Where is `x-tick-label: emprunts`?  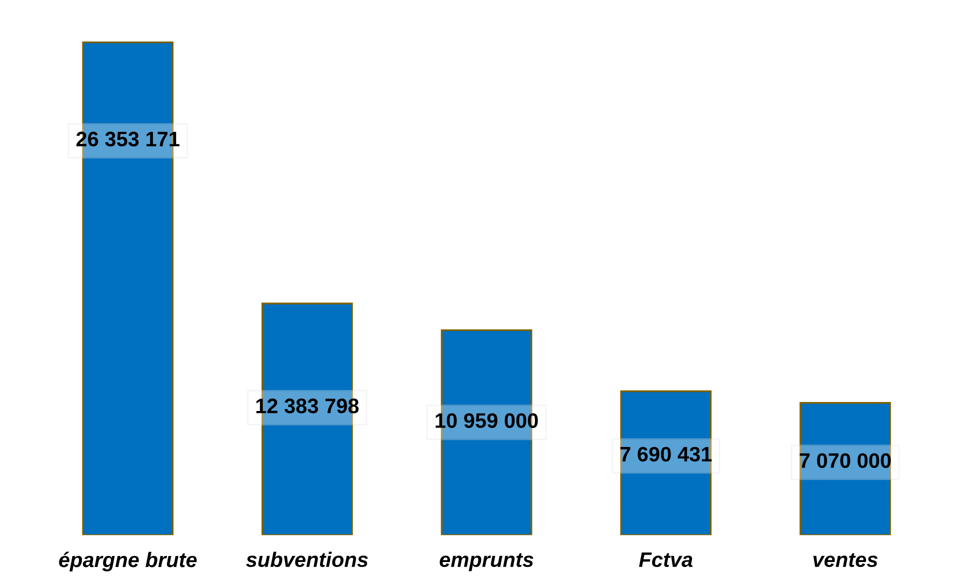 x-tick-label: emprunts is located at coordinates (487, 562).